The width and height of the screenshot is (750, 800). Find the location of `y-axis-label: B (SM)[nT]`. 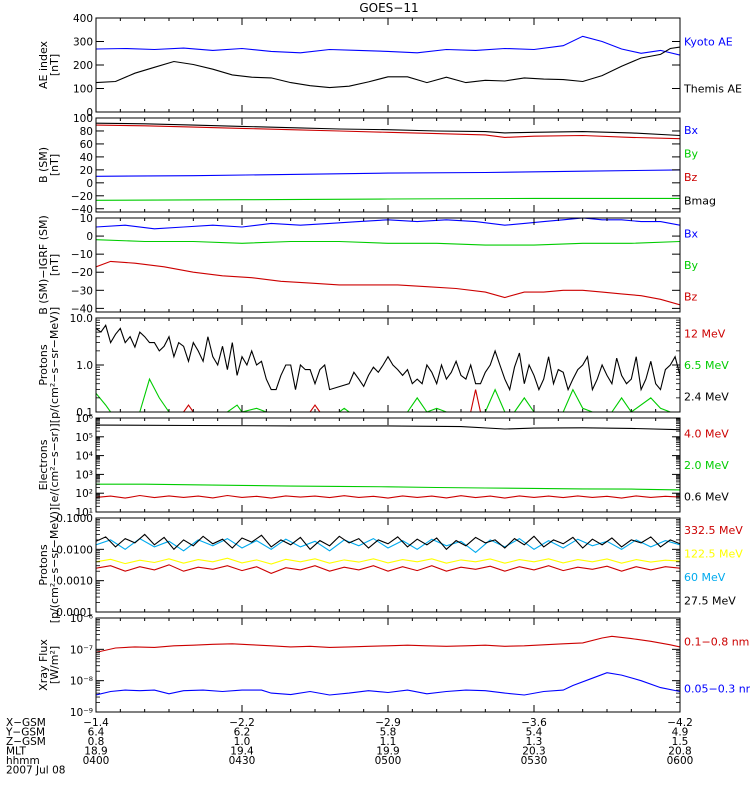

y-axis-label: B (SM)[nT] is located at coordinates (49, 165).